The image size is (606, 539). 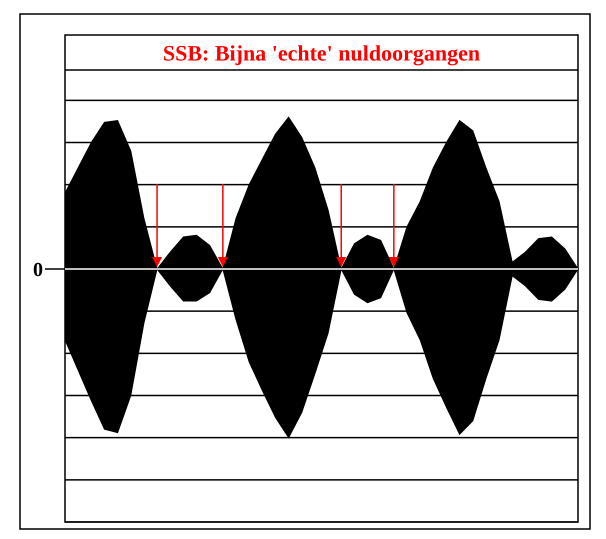 What do you see at coordinates (321, 53) in the screenshot?
I see `chart-title: SSB: Bijna 'echte' nuldoorgangen` at bounding box center [321, 53].